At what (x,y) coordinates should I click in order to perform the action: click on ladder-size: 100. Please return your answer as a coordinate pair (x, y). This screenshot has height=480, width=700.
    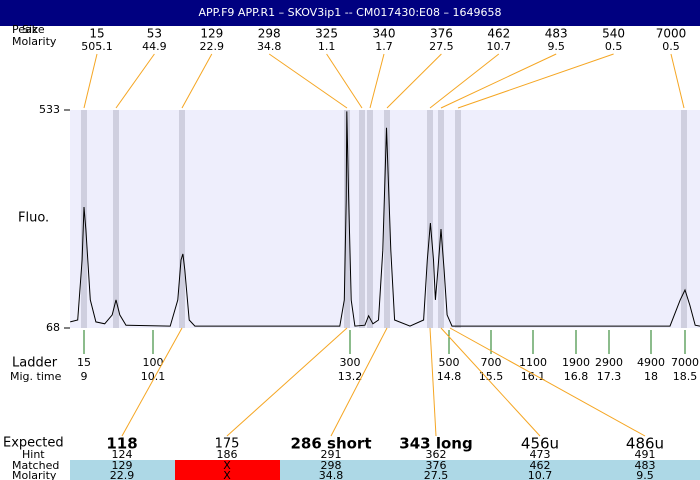
    Looking at the image, I should click on (153, 362).